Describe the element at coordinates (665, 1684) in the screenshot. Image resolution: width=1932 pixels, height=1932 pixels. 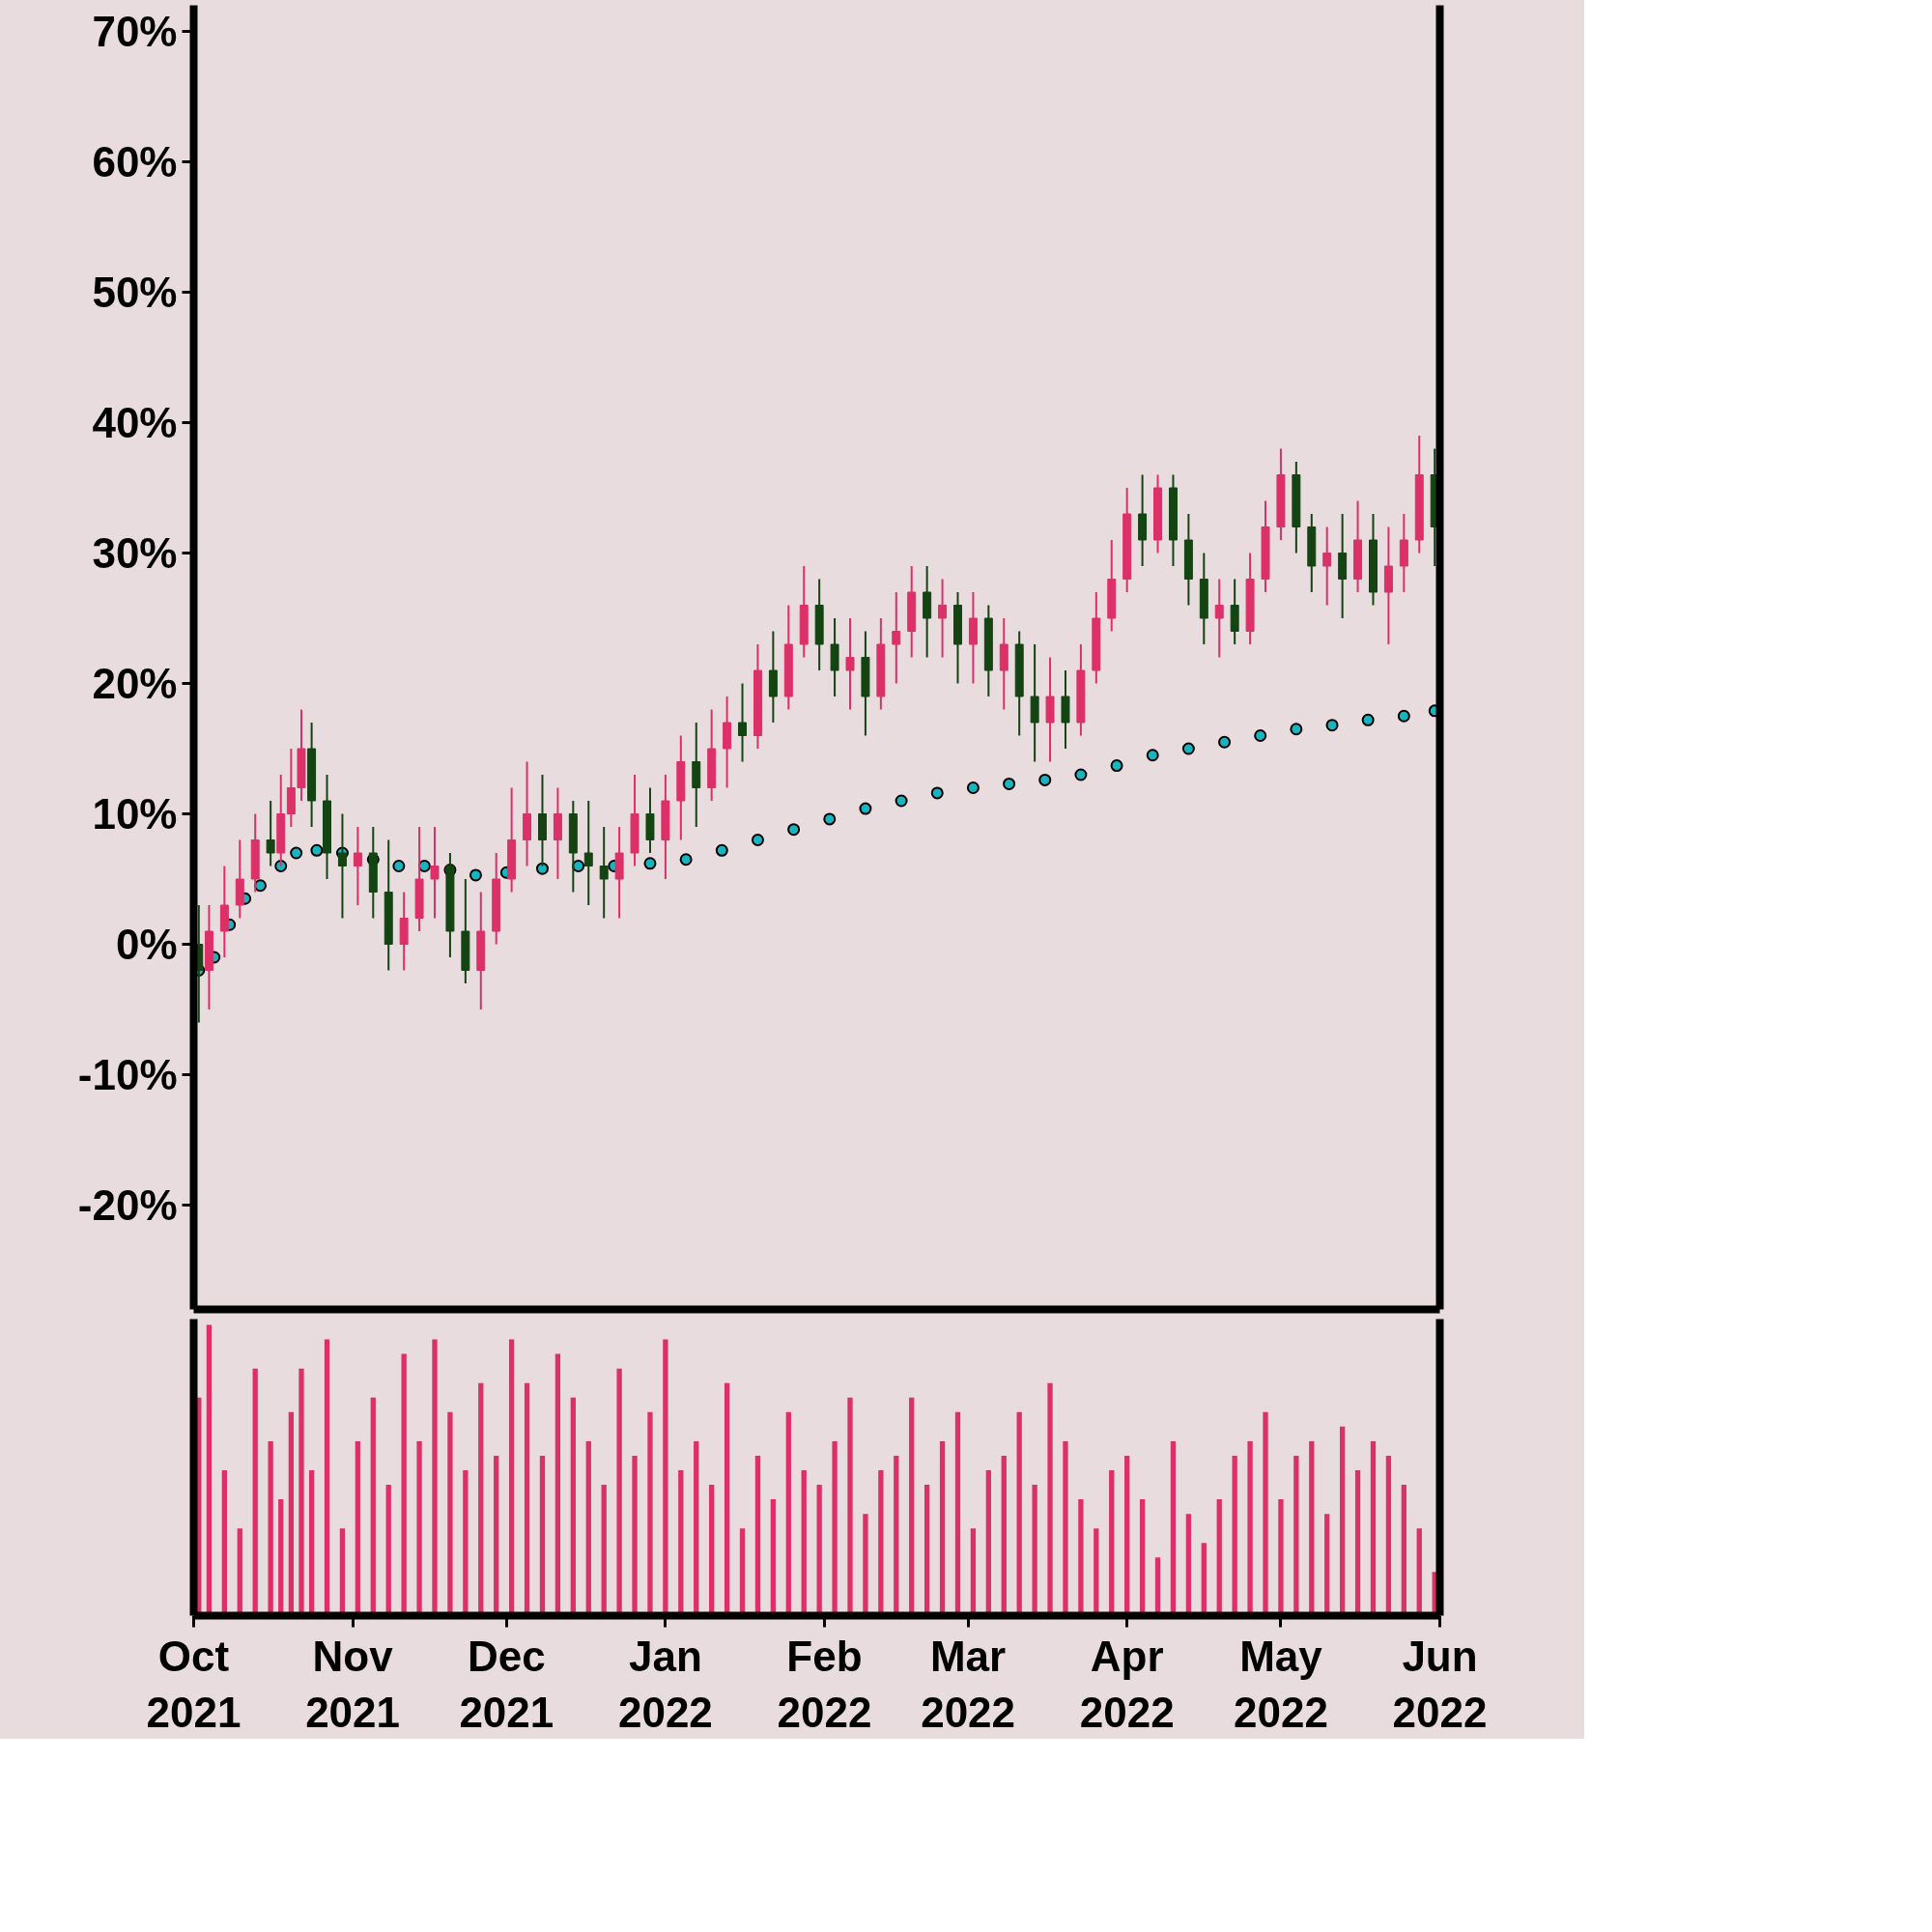
I see `x-tick-label: Jan 2022` at that location.